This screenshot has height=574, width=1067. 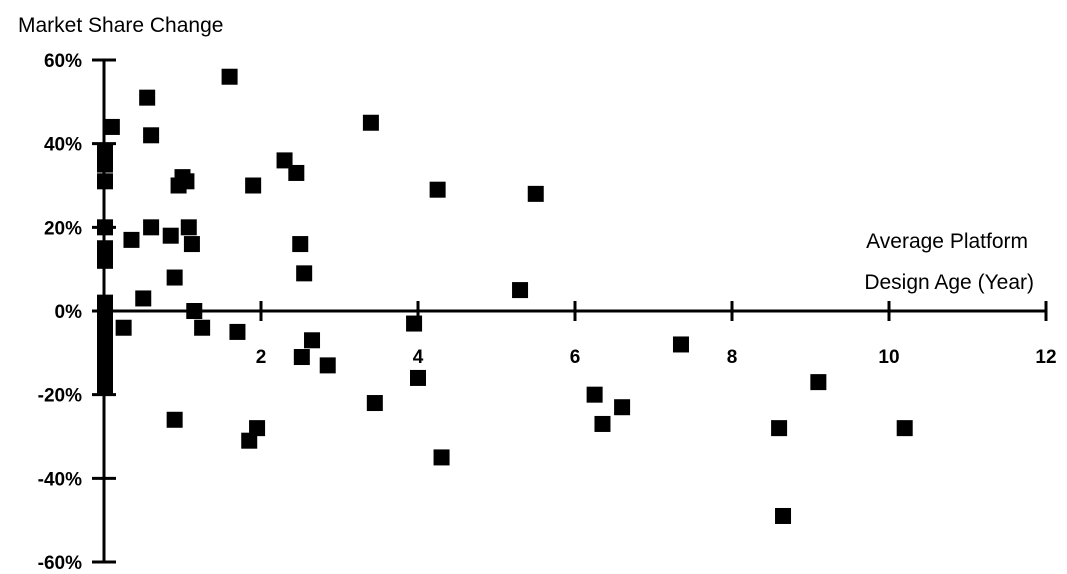 What do you see at coordinates (69, 312) in the screenshot?
I see `y-tick-label: 0%` at bounding box center [69, 312].